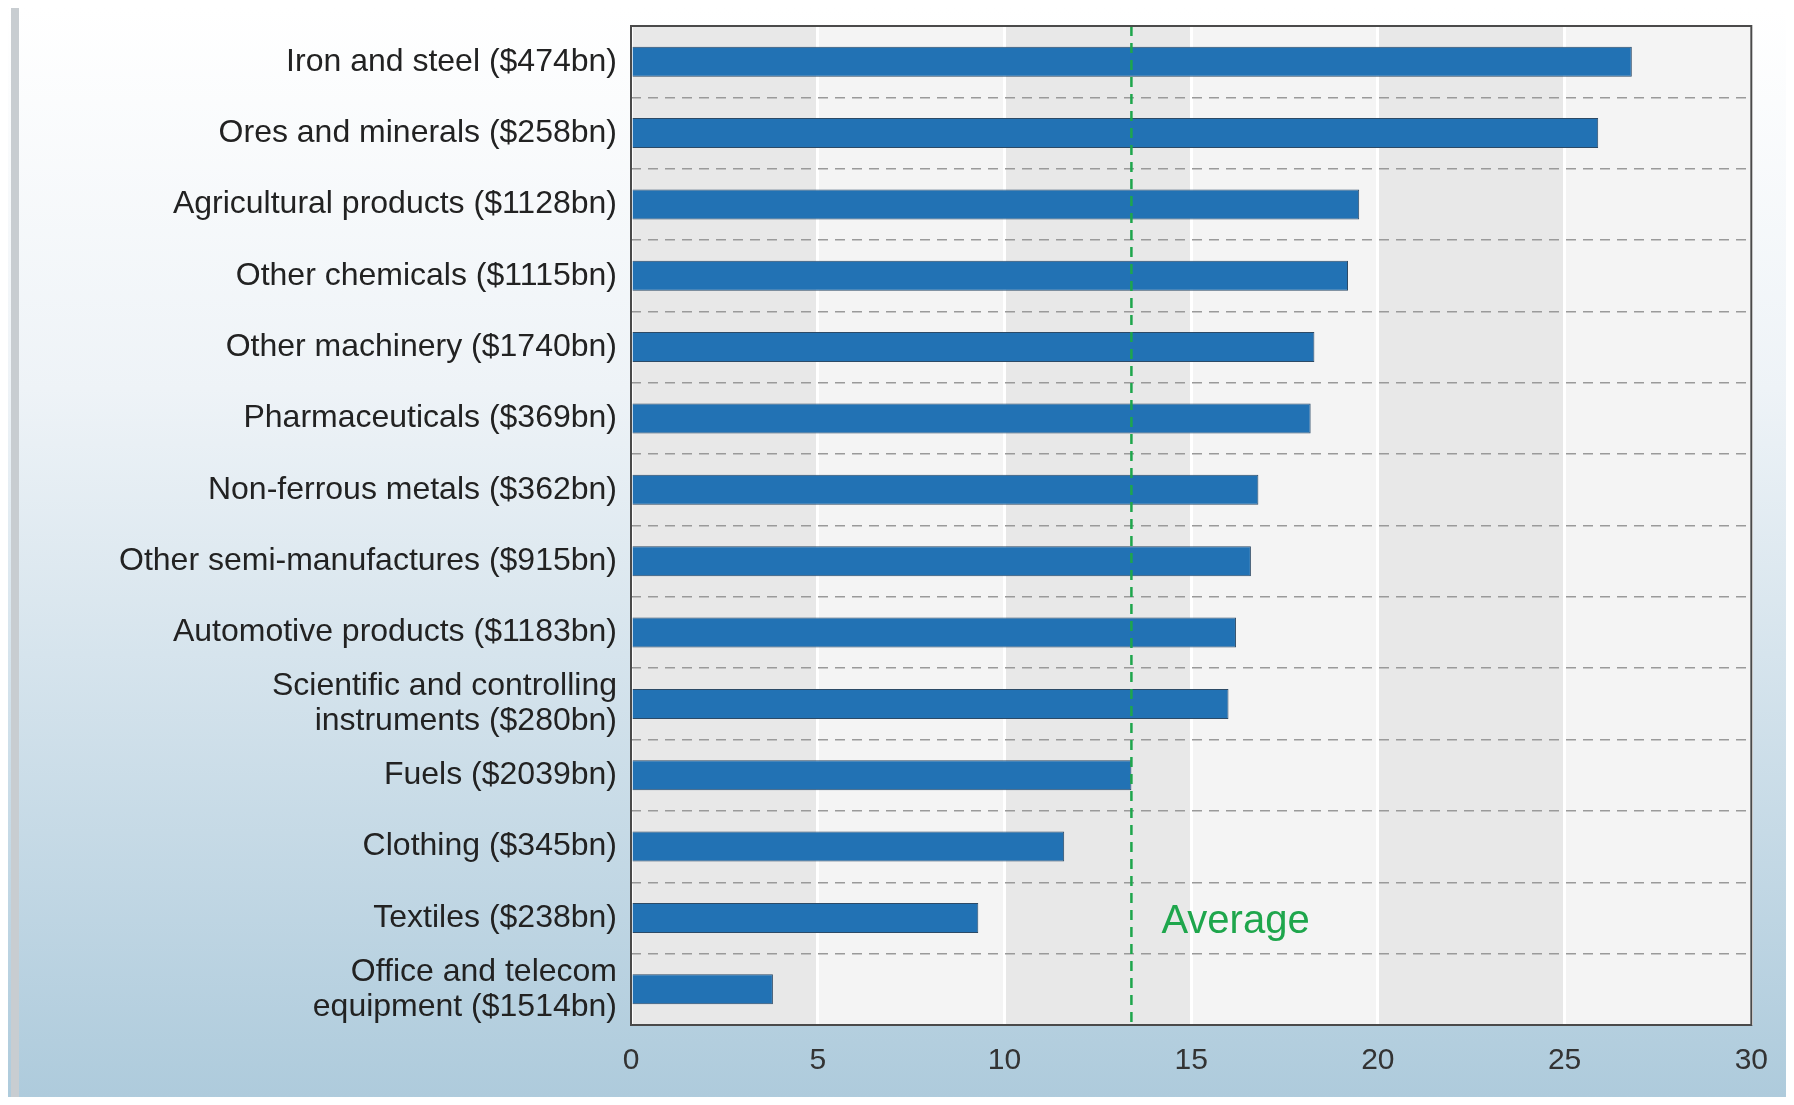 Image resolution: width=1794 pixels, height=1105 pixels. Describe the element at coordinates (489, 844) in the screenshot. I see `y-tick-label: Clothing ($345bn)` at that location.